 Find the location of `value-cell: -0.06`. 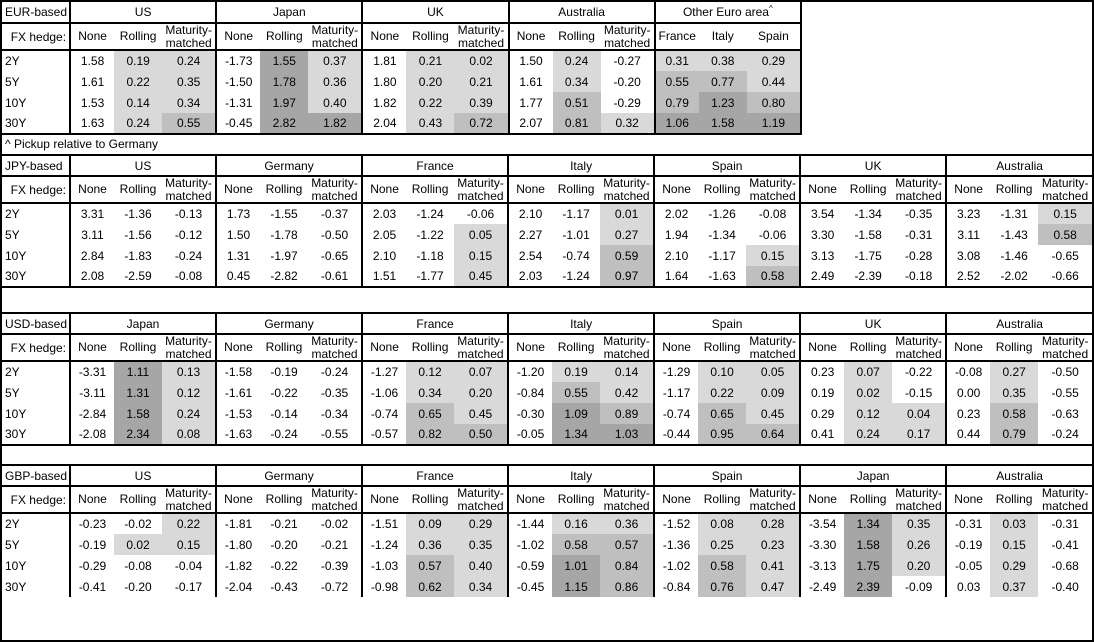

value-cell: -0.06 is located at coordinates (772, 234).